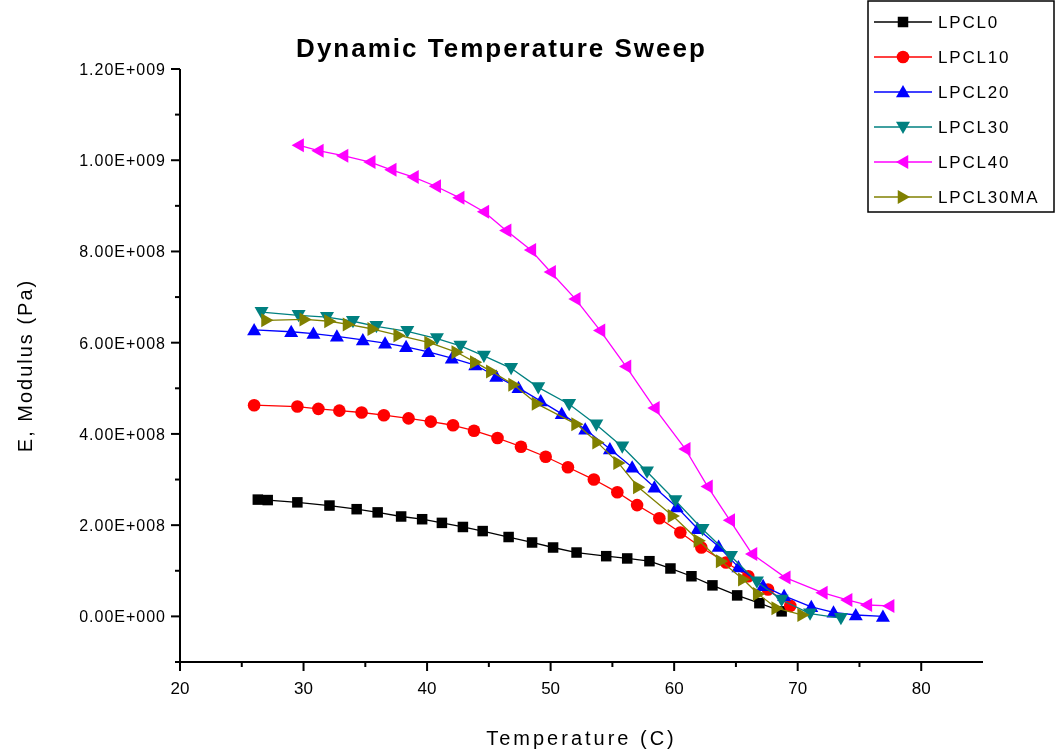 Image resolution: width=1055 pixels, height=751 pixels. I want to click on y-tick-label: 6.00E+008, so click(122, 343).